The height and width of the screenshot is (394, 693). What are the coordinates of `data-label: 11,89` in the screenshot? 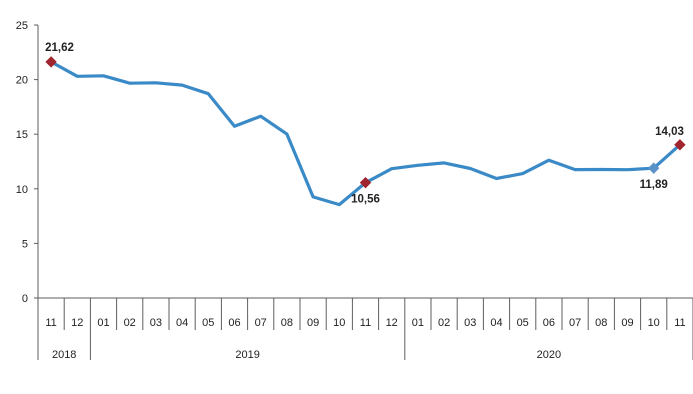 It's located at (654, 185).